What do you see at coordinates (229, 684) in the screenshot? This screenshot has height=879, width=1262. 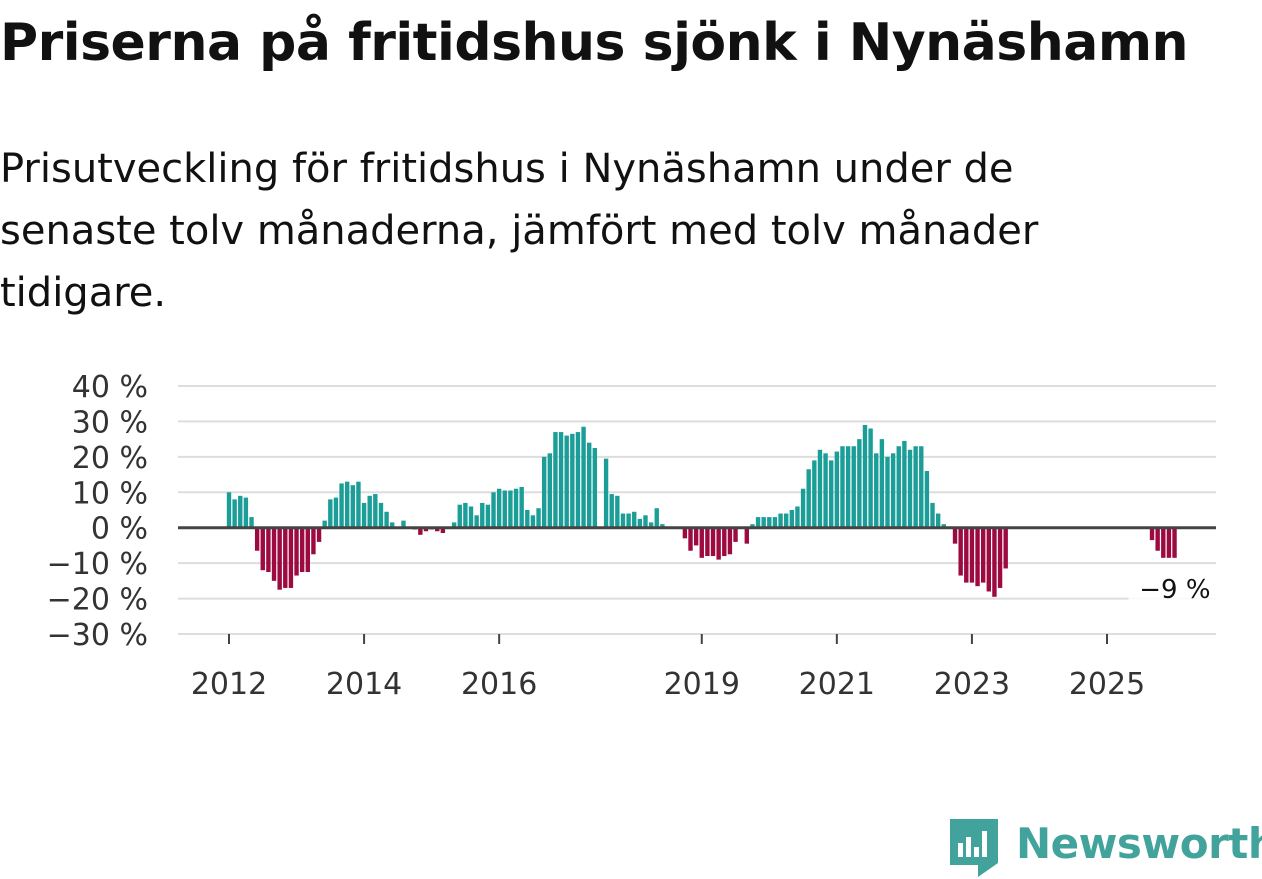 I see `x-tick-label: 2012` at bounding box center [229, 684].